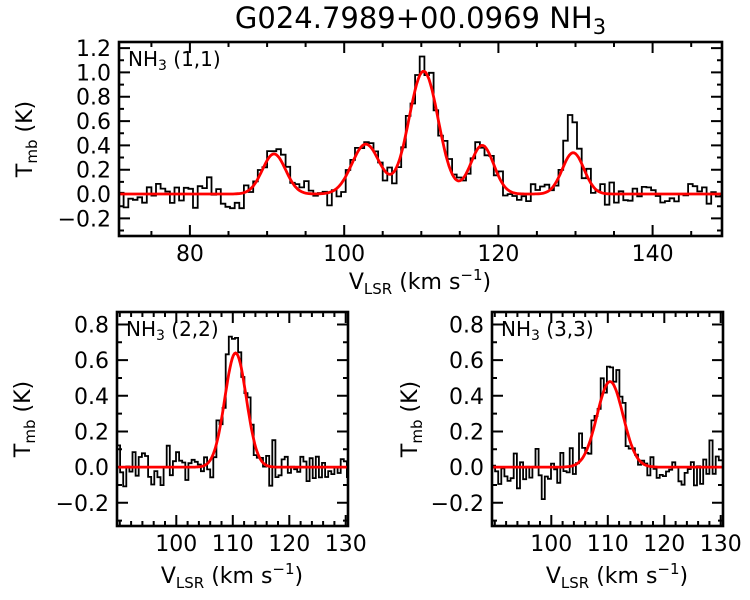 This screenshot has width=750, height=600. I want to click on y-tick-label: 1.2, so click(93, 49).